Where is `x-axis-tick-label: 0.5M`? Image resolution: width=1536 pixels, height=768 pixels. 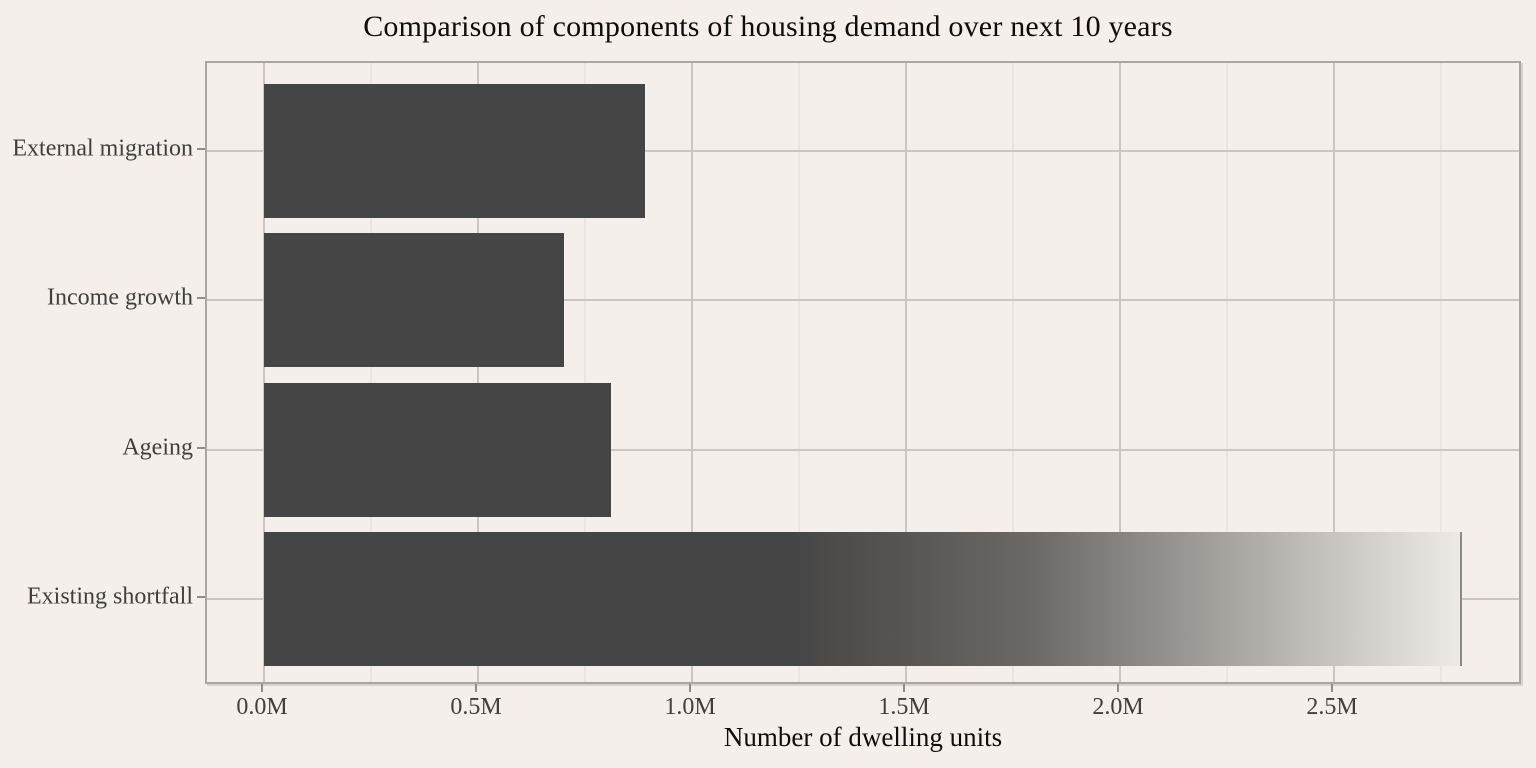 x-axis-tick-label: 0.5M is located at coordinates (476, 707).